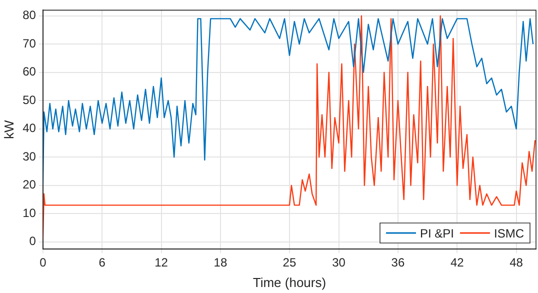  Describe the element at coordinates (457, 263) in the screenshot. I see `x-tick-label: 42` at that location.